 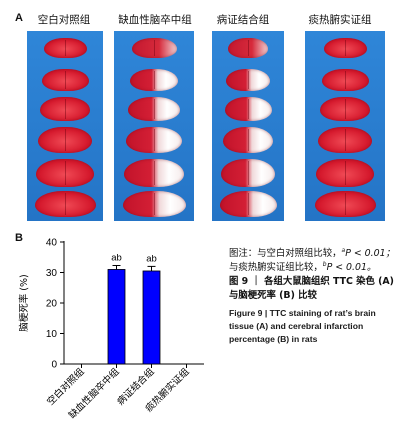 What do you see at coordinates (296, 326) in the screenshot?
I see `figure-title-en-line2: tissue (A) and cerebral infarction` at bounding box center [296, 326].